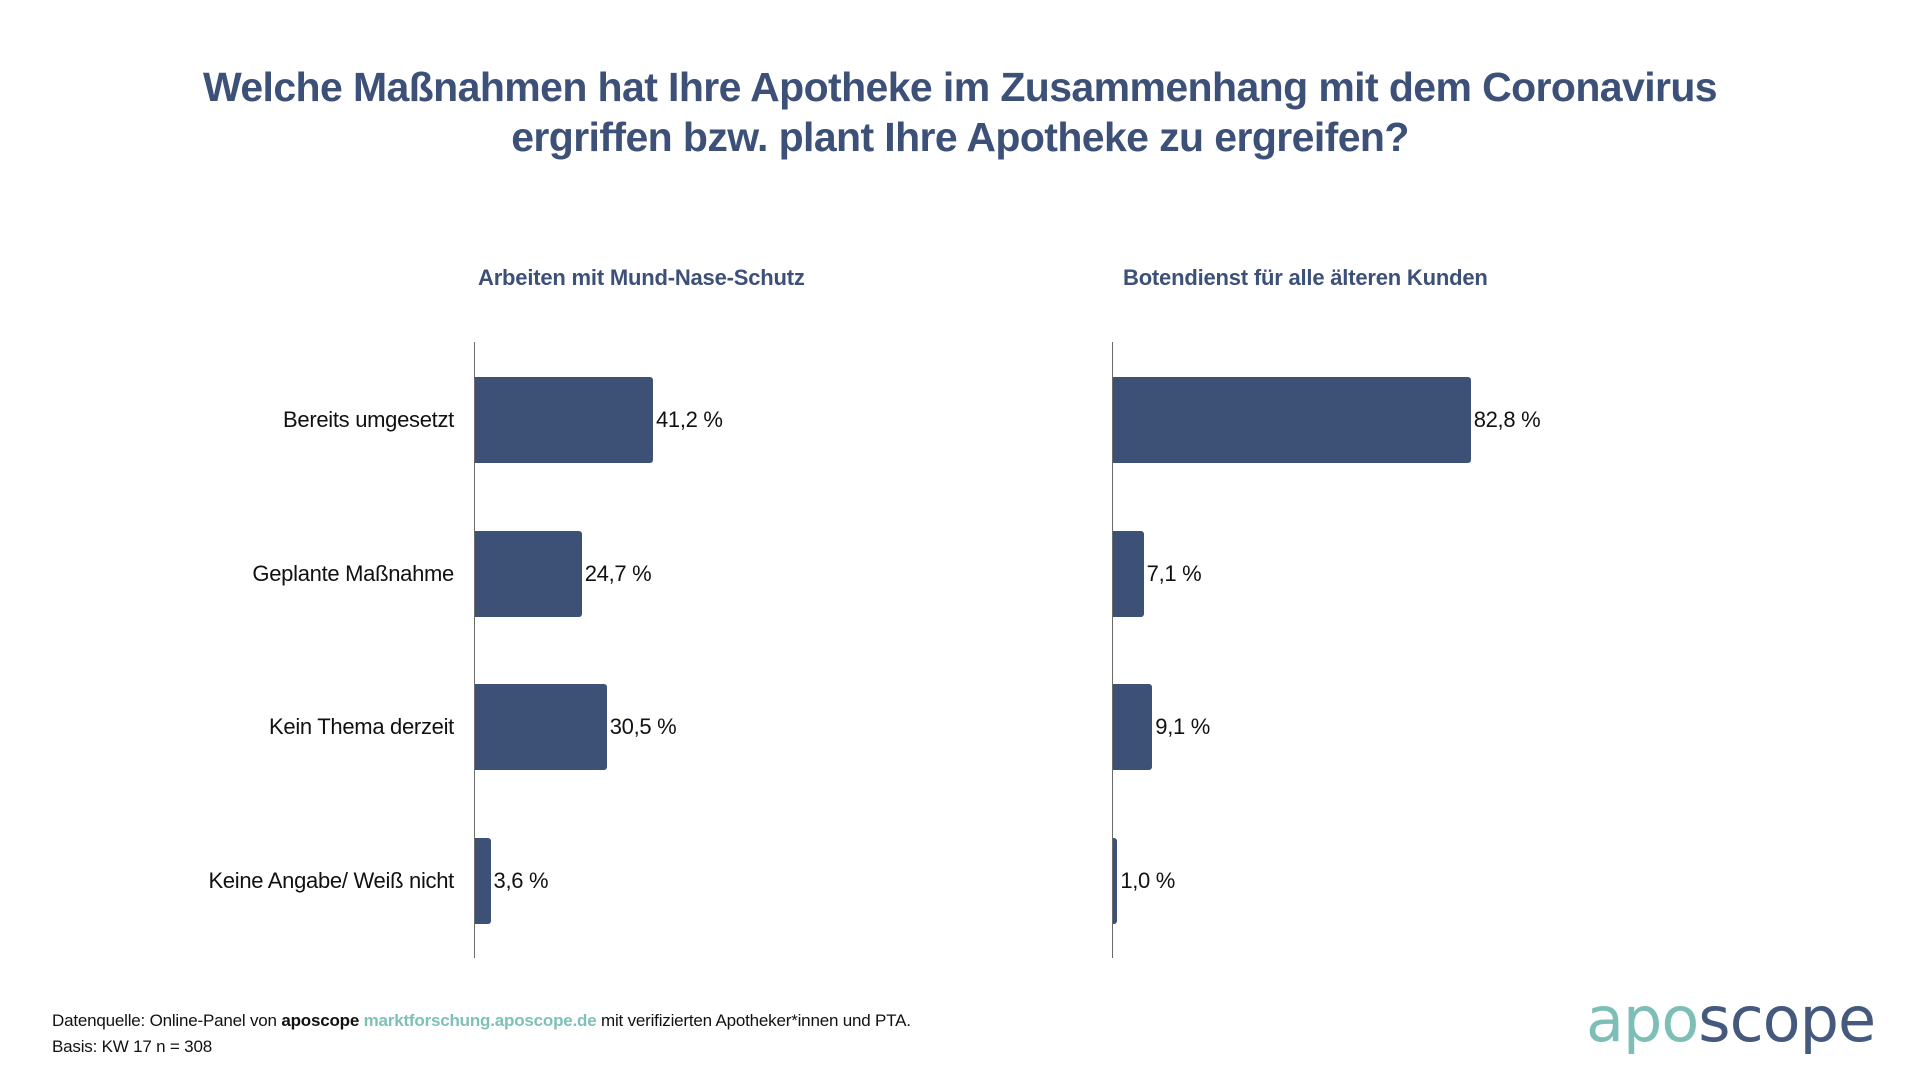  I want to click on footer-source-brand: aposcope, so click(320, 1020).